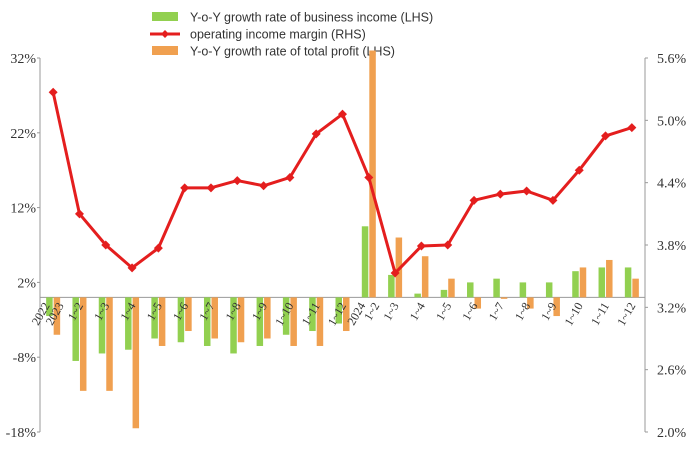 This screenshot has width=692, height=452. I want to click on x-tick-label: 1~5, so click(443, 311).